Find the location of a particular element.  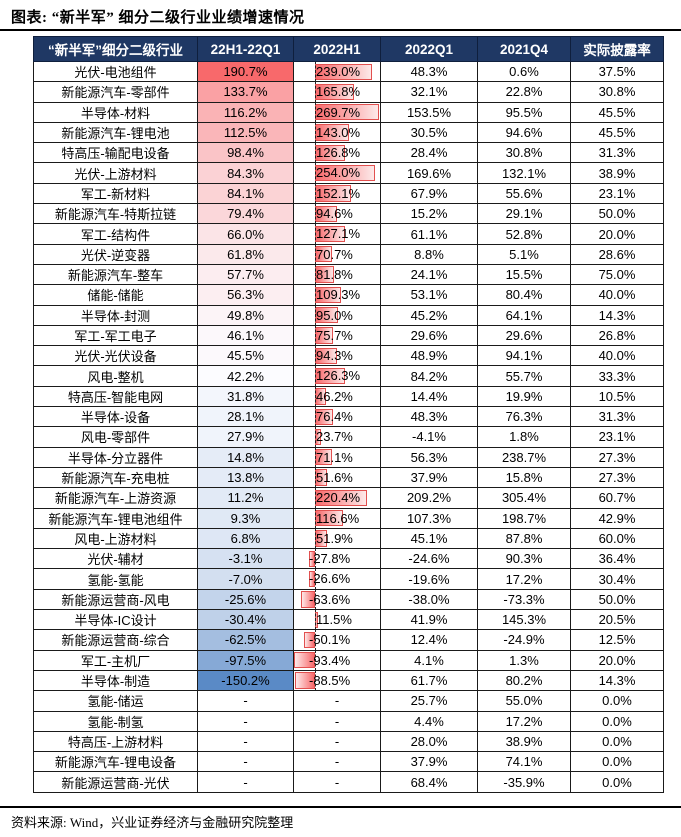

disclosure-rate-cell: 10.5% is located at coordinates (617, 396).